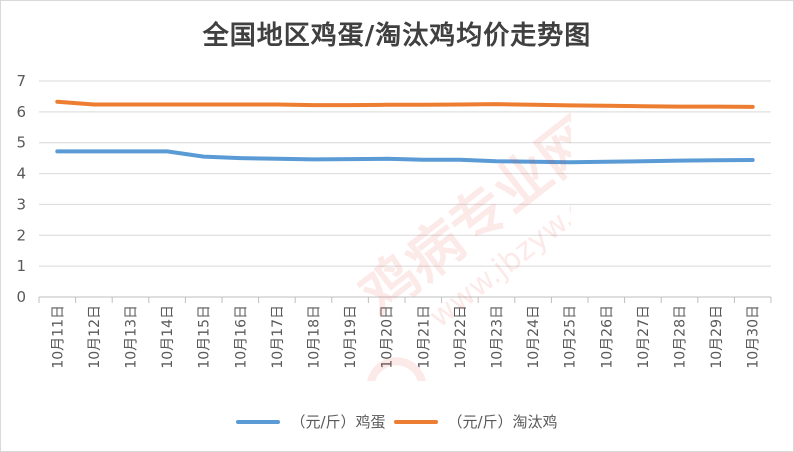 The image size is (794, 452). I want to click on legend-item-culled-hen: （元/斤）淘汰鸡, so click(475, 421).